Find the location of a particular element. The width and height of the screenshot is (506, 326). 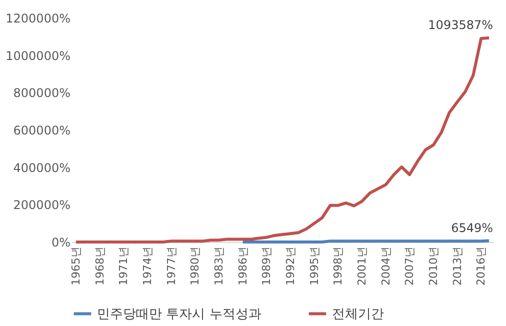

x-tick-label: 2010년 is located at coordinates (433, 266).